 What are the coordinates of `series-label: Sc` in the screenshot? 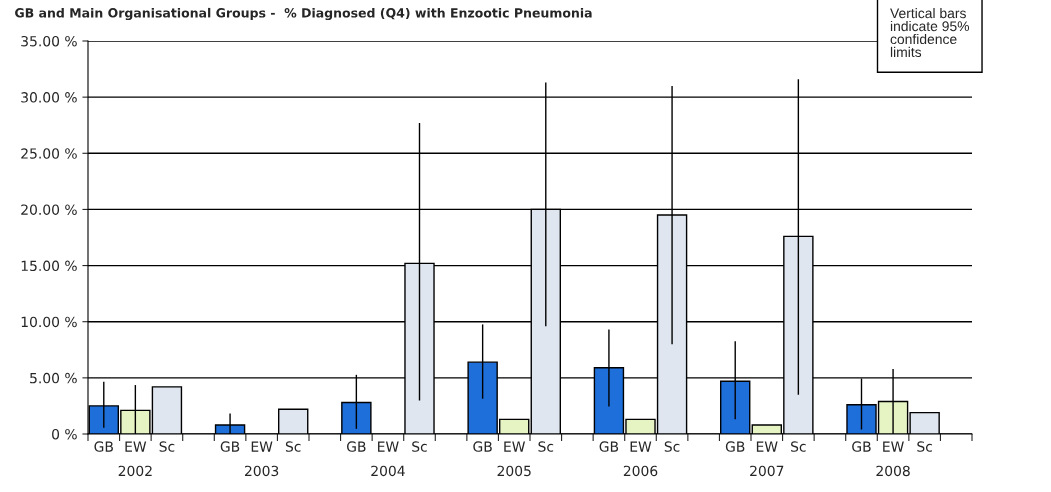 It's located at (167, 446).